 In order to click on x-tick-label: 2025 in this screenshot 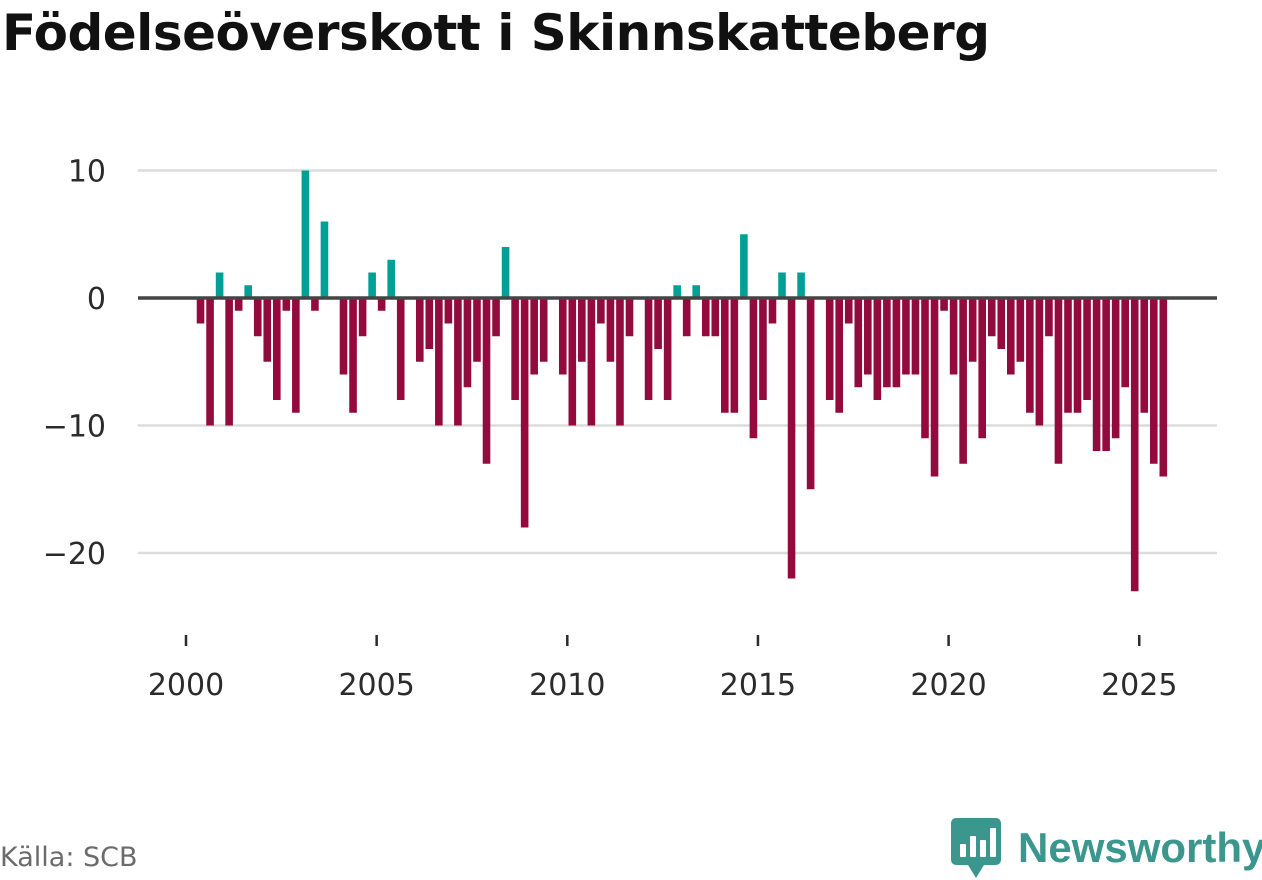, I will do `click(1139, 685)`.